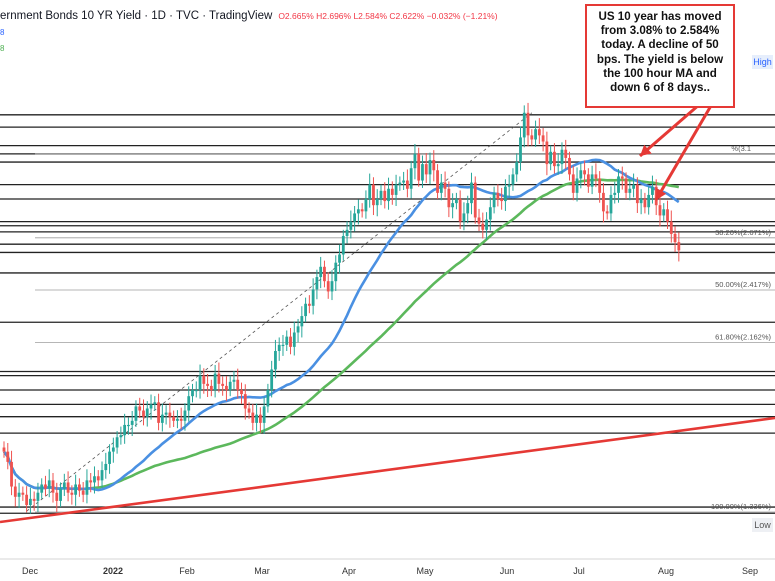  I want to click on fib-label-top: %(3.1, so click(741, 148).